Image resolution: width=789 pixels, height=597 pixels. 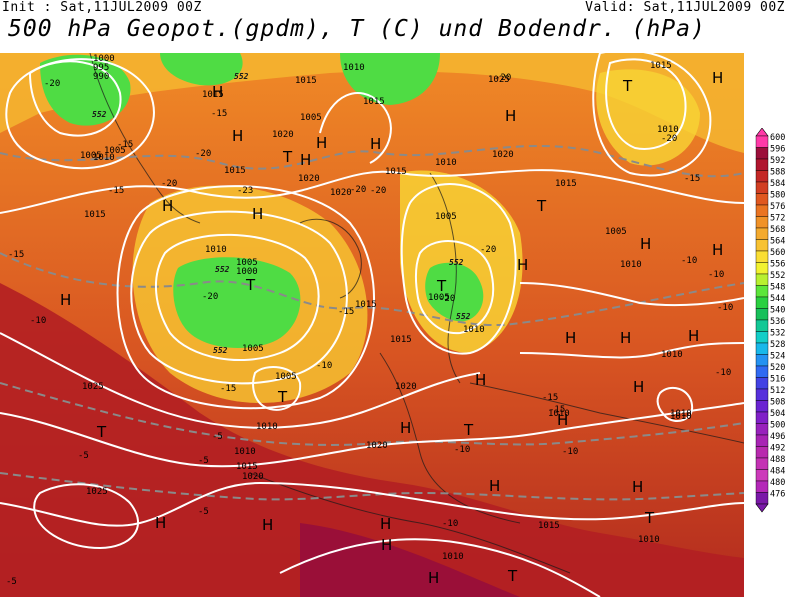 I want to click on init-time: Init : Sat,11JUL2009 00Z, so click(x=102, y=7).